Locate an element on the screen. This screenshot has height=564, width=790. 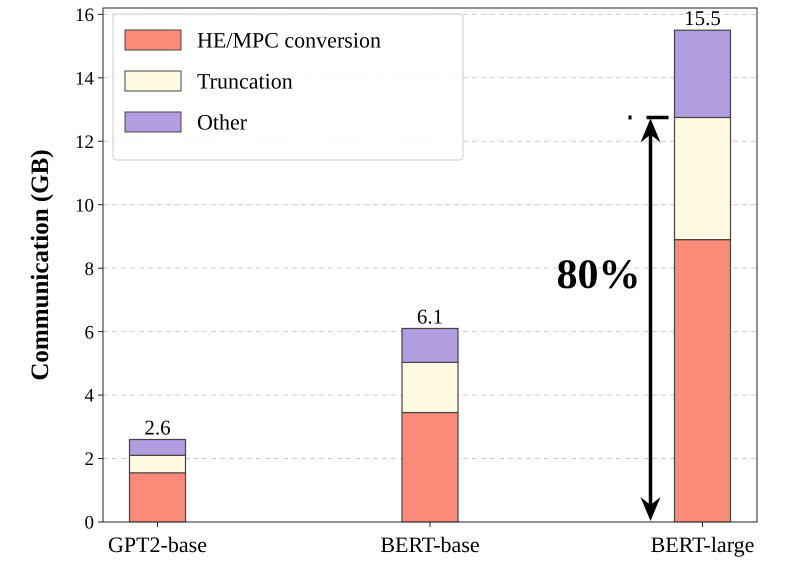
y-tick-label: 4 is located at coordinates (89, 396).